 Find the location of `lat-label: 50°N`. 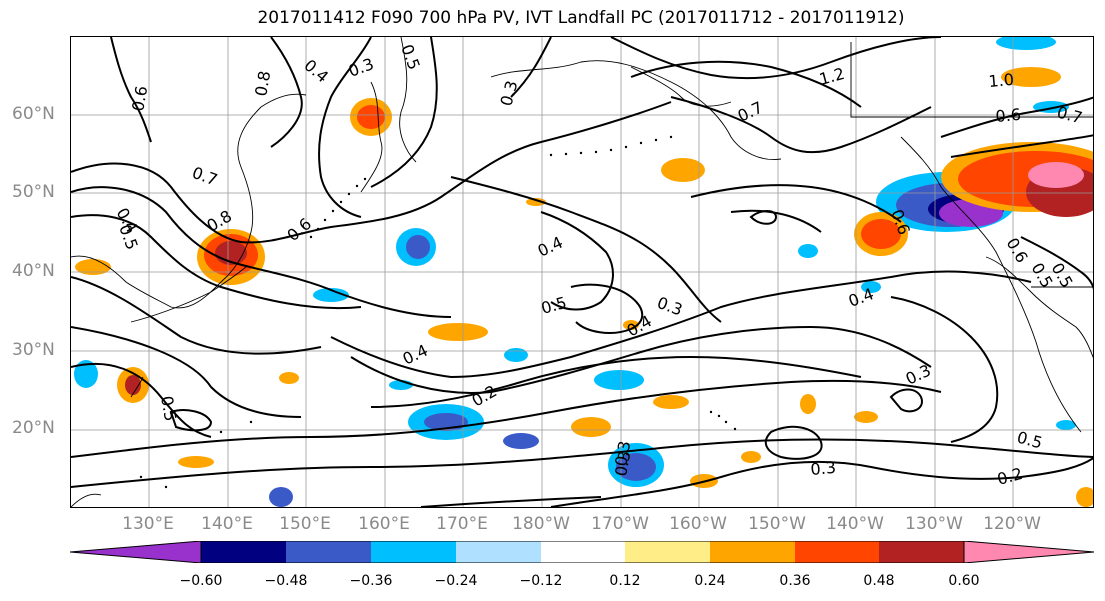

lat-label: 50°N is located at coordinates (33, 192).